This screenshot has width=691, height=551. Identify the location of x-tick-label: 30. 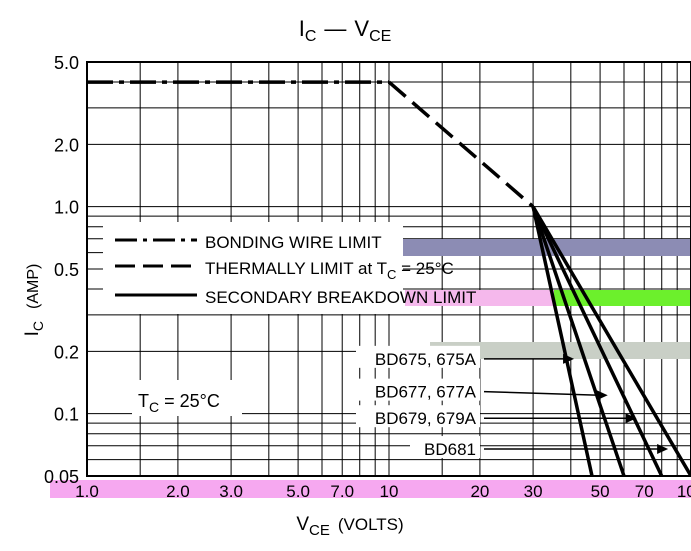
(533, 491).